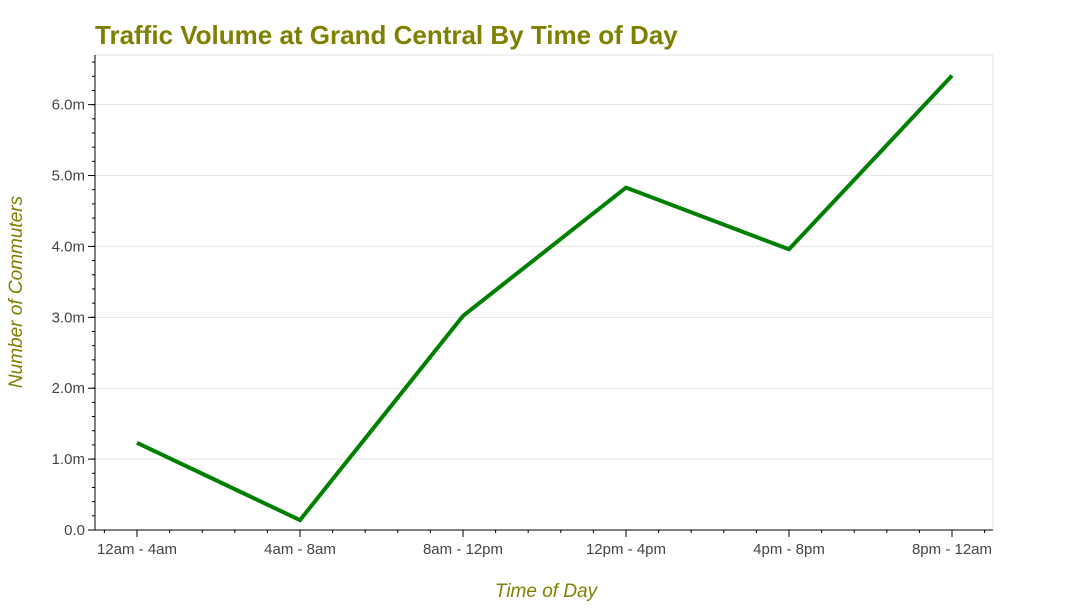  I want to click on y-axis-label: Number of Commuters, so click(16, 291).